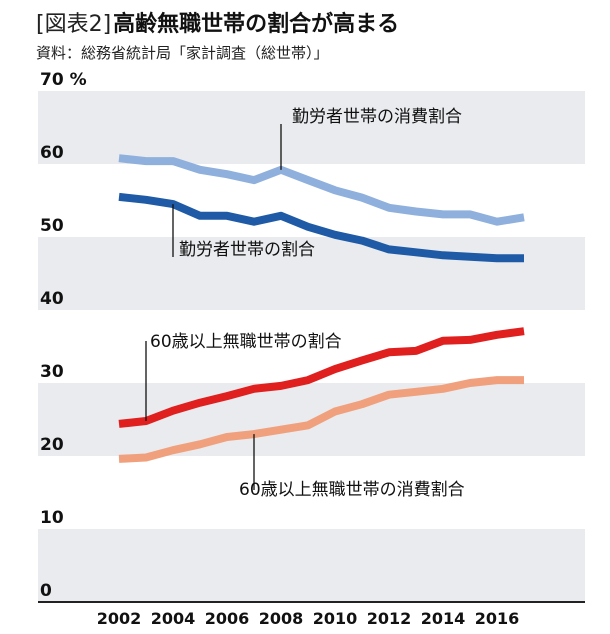 This screenshot has height=634, width=610. What do you see at coordinates (321, 419) in the screenshot?
I see `series-line-retired-consumption` at bounding box center [321, 419].